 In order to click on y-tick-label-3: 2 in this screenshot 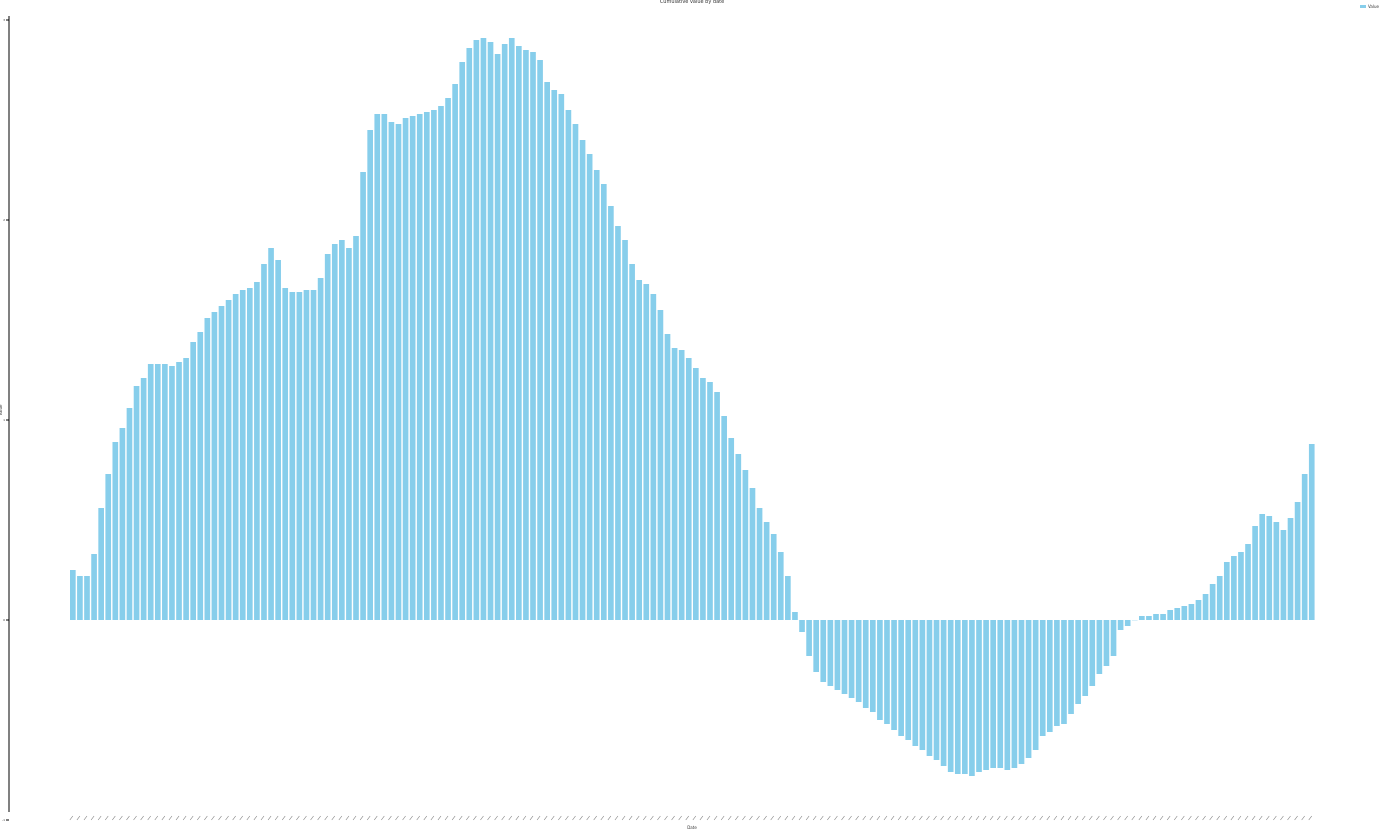, I will do `click(4, 220)`.